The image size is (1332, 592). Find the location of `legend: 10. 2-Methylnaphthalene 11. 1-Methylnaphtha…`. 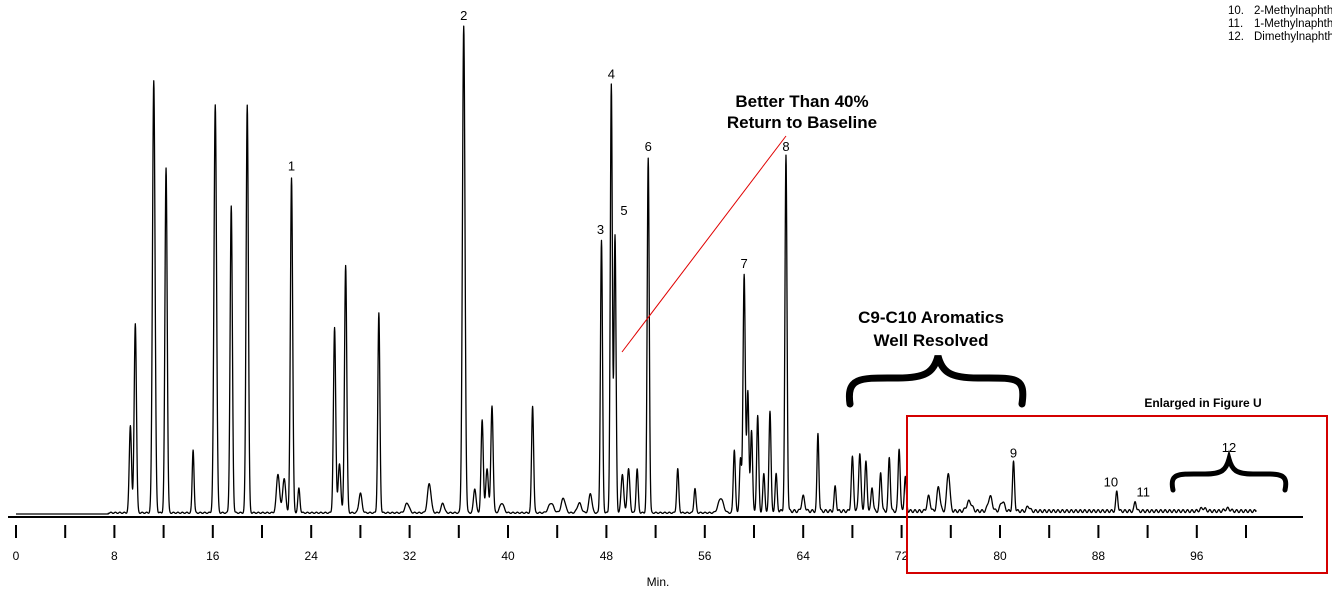

legend: 10. 2-Methylnaphthalene 11. 1-Methylnaphtha… is located at coordinates (1280, 24).